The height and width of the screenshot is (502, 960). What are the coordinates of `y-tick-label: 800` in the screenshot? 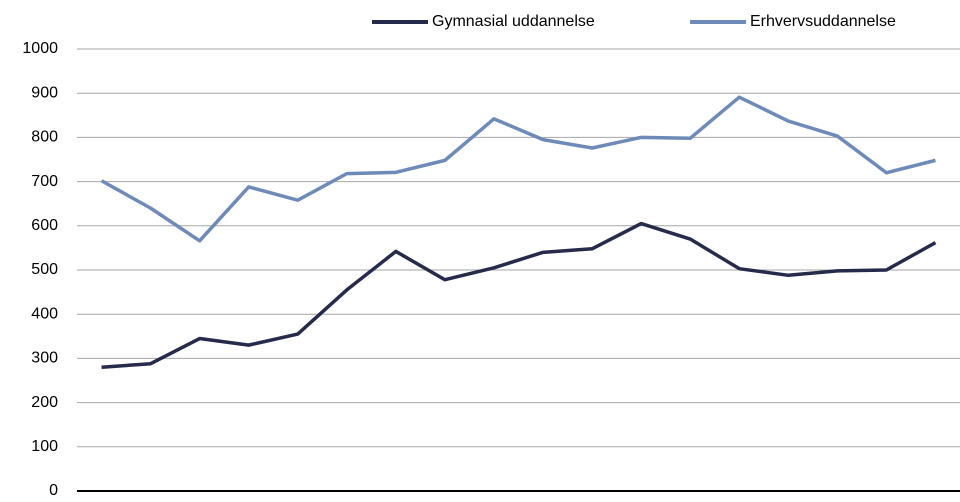 It's located at (44, 137).